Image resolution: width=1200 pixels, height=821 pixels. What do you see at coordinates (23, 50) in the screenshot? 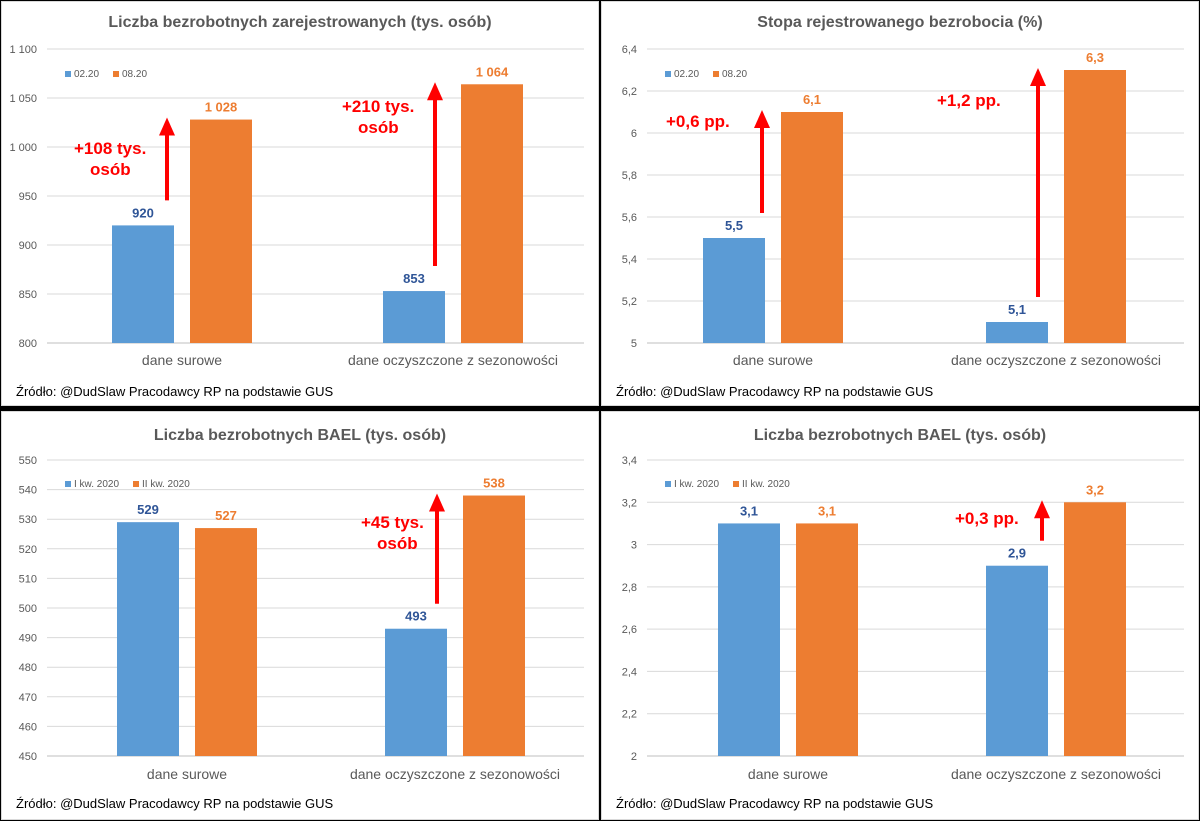
I see `y-tick-label: 1 100` at bounding box center [23, 50].